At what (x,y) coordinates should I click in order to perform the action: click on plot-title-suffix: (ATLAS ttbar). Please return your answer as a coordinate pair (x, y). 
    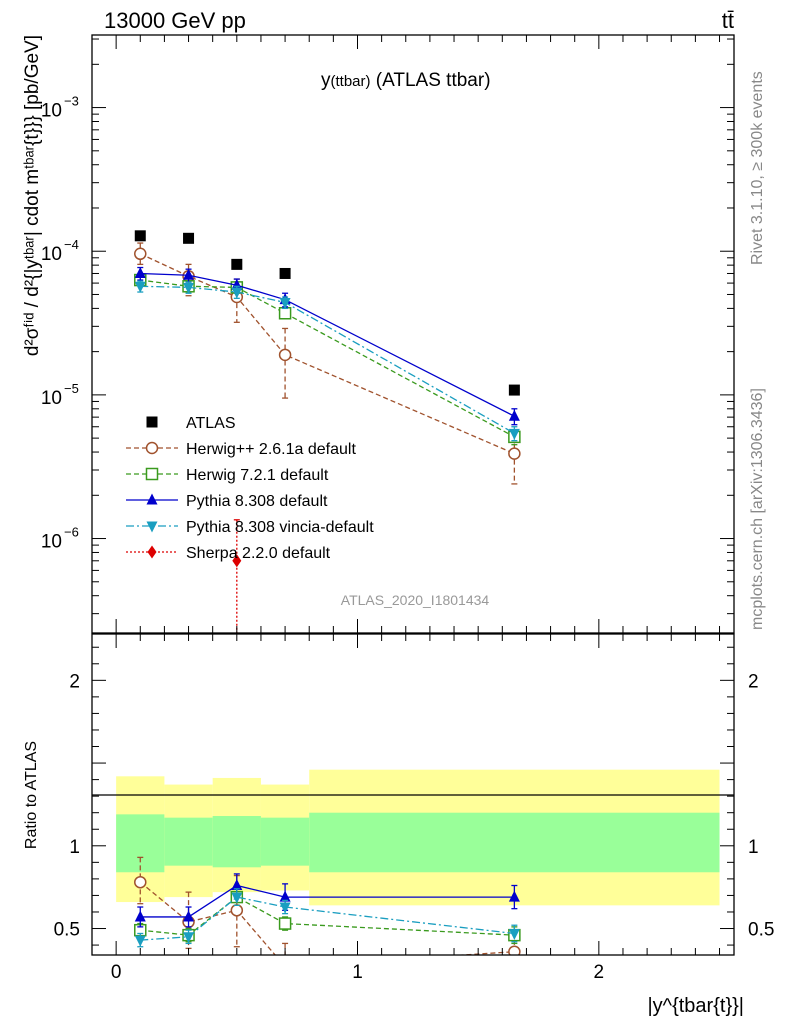
    Looking at the image, I should click on (431, 80).